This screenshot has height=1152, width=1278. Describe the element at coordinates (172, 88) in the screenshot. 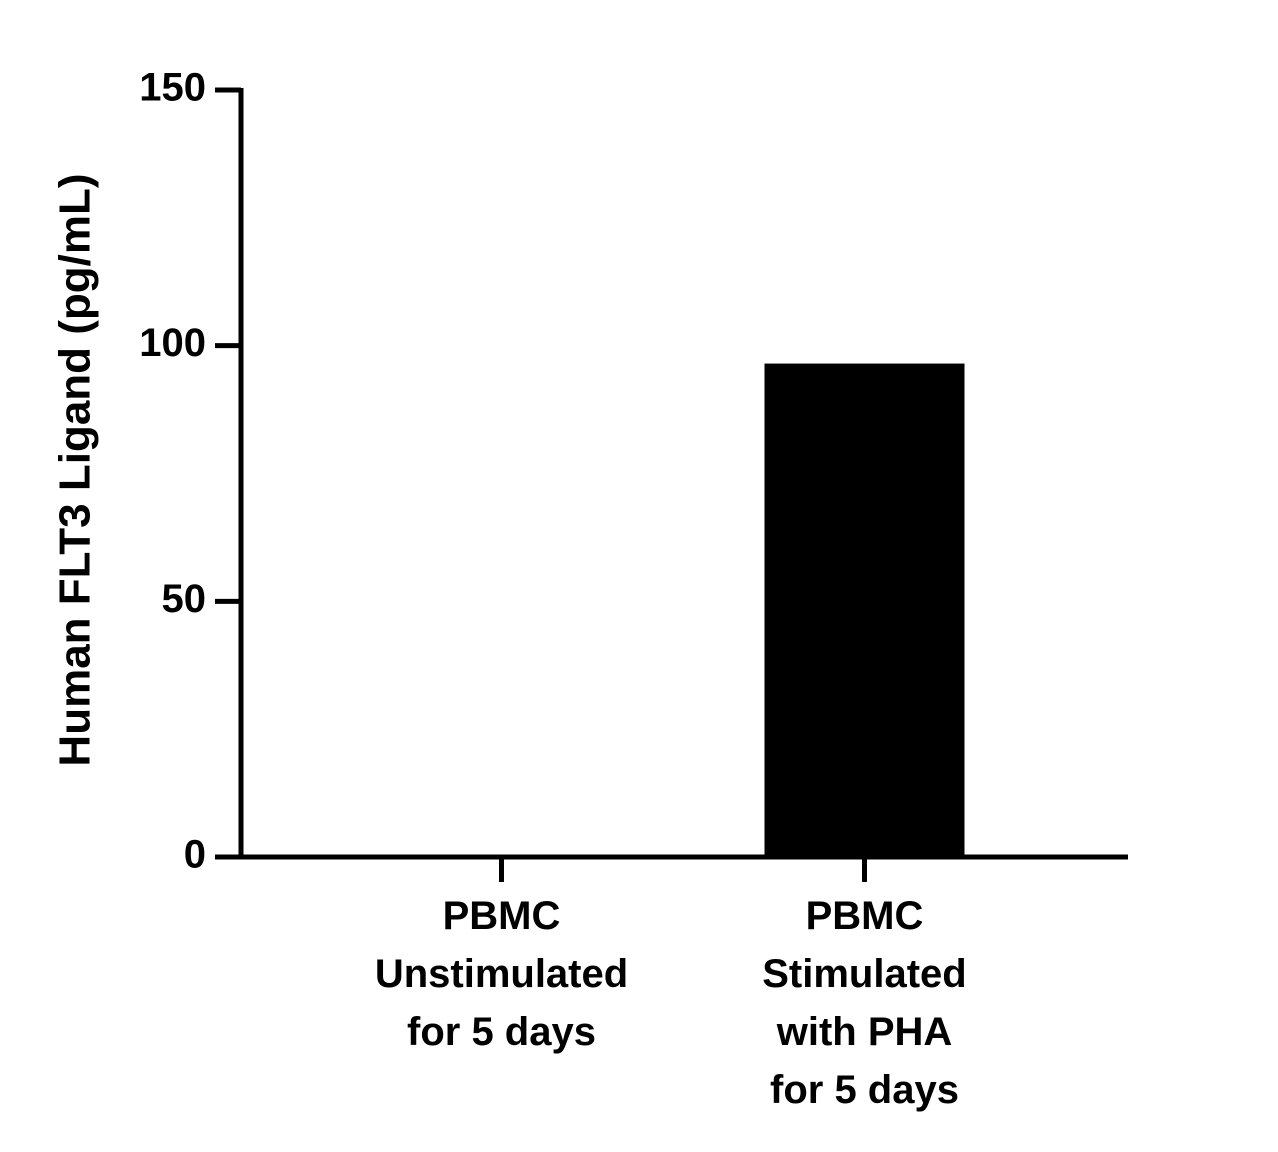

I see `y-tick-label: 150` at that location.